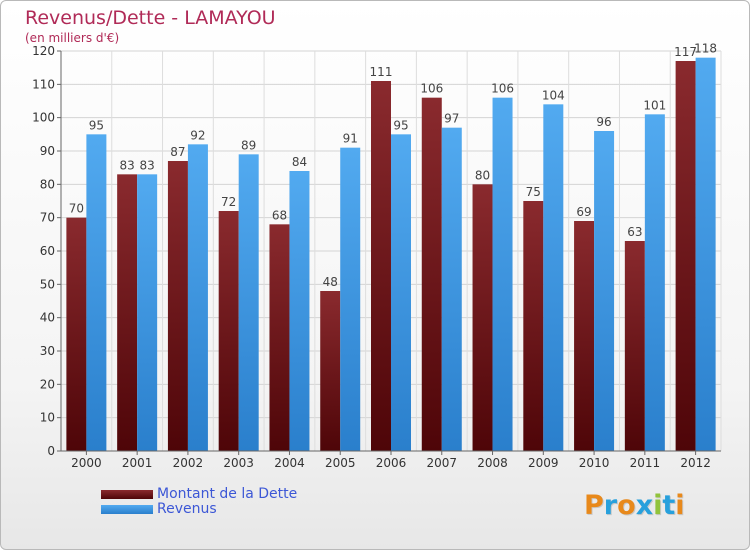 This screenshot has width=750, height=550. What do you see at coordinates (76, 209) in the screenshot?
I see `data-label: 70` at bounding box center [76, 209].